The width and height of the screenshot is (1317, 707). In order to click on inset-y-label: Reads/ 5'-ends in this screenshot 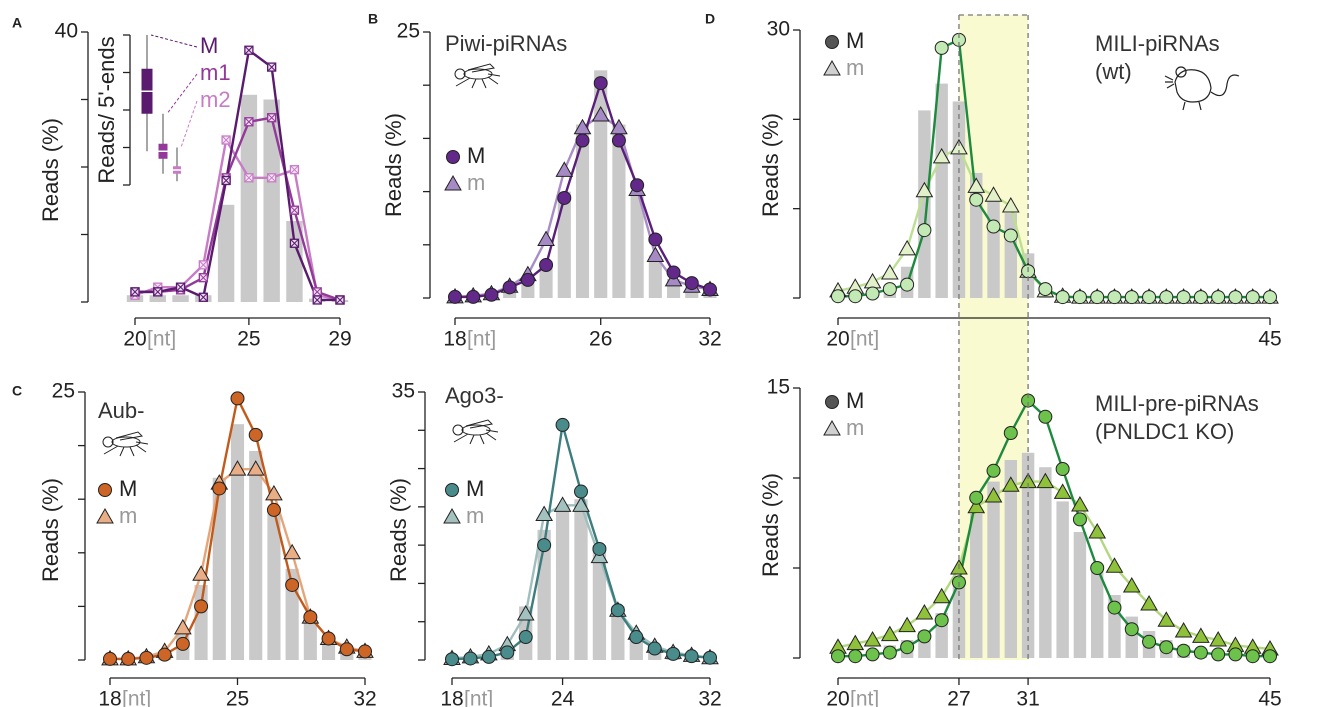, I will do `click(106, 109)`.